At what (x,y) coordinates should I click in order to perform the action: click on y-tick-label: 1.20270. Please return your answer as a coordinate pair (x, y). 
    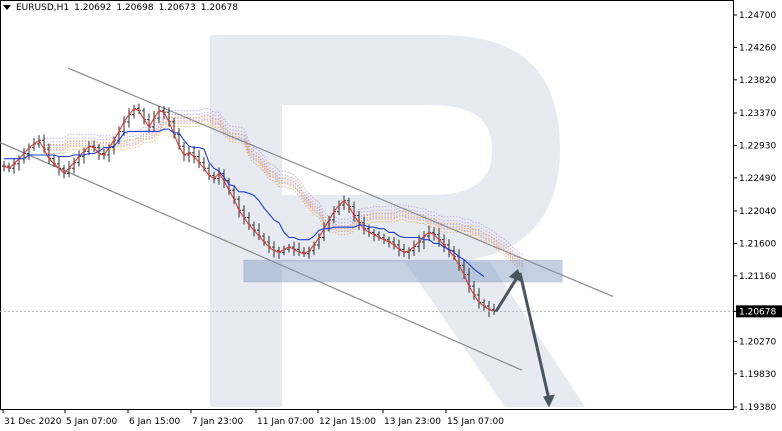
    Looking at the image, I should click on (757, 342).